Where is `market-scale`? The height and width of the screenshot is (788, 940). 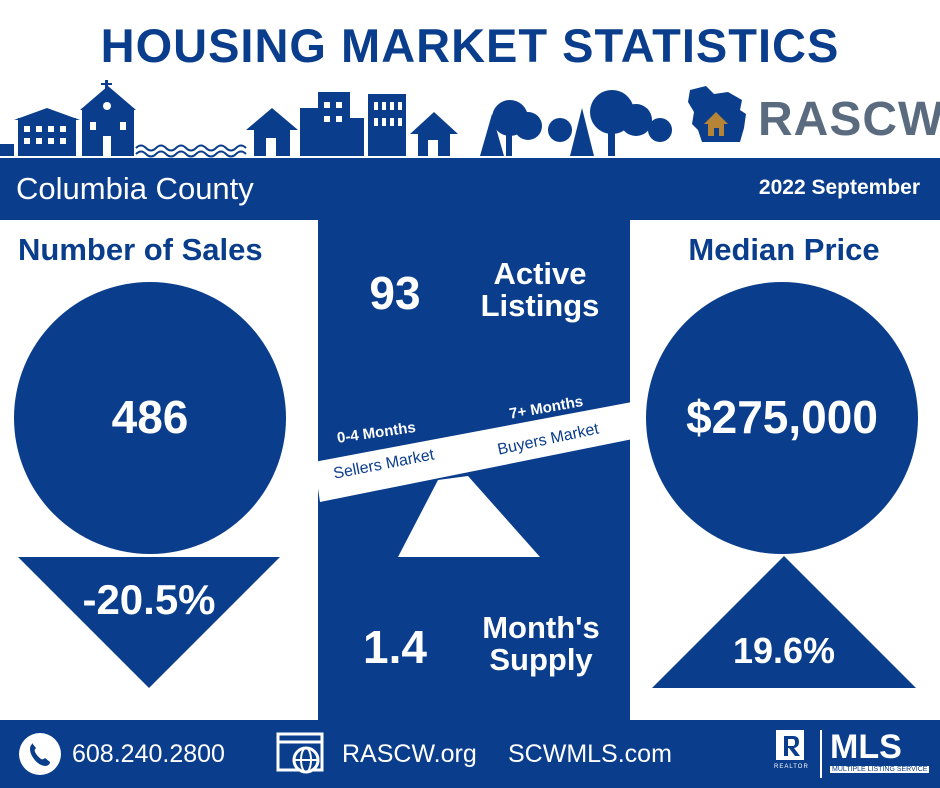 market-scale is located at coordinates (476, 479).